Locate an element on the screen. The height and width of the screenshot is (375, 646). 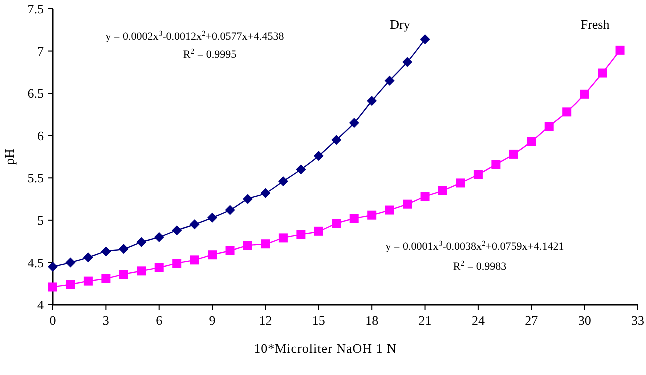
x-tick-label: 3 is located at coordinates (106, 320).